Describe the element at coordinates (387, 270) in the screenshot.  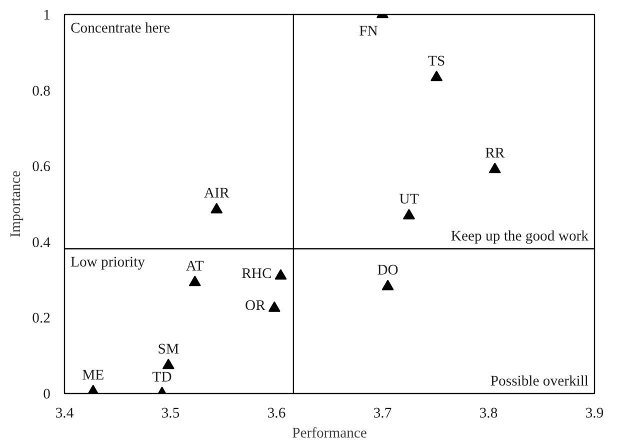
I see `annotation: DO` at that location.